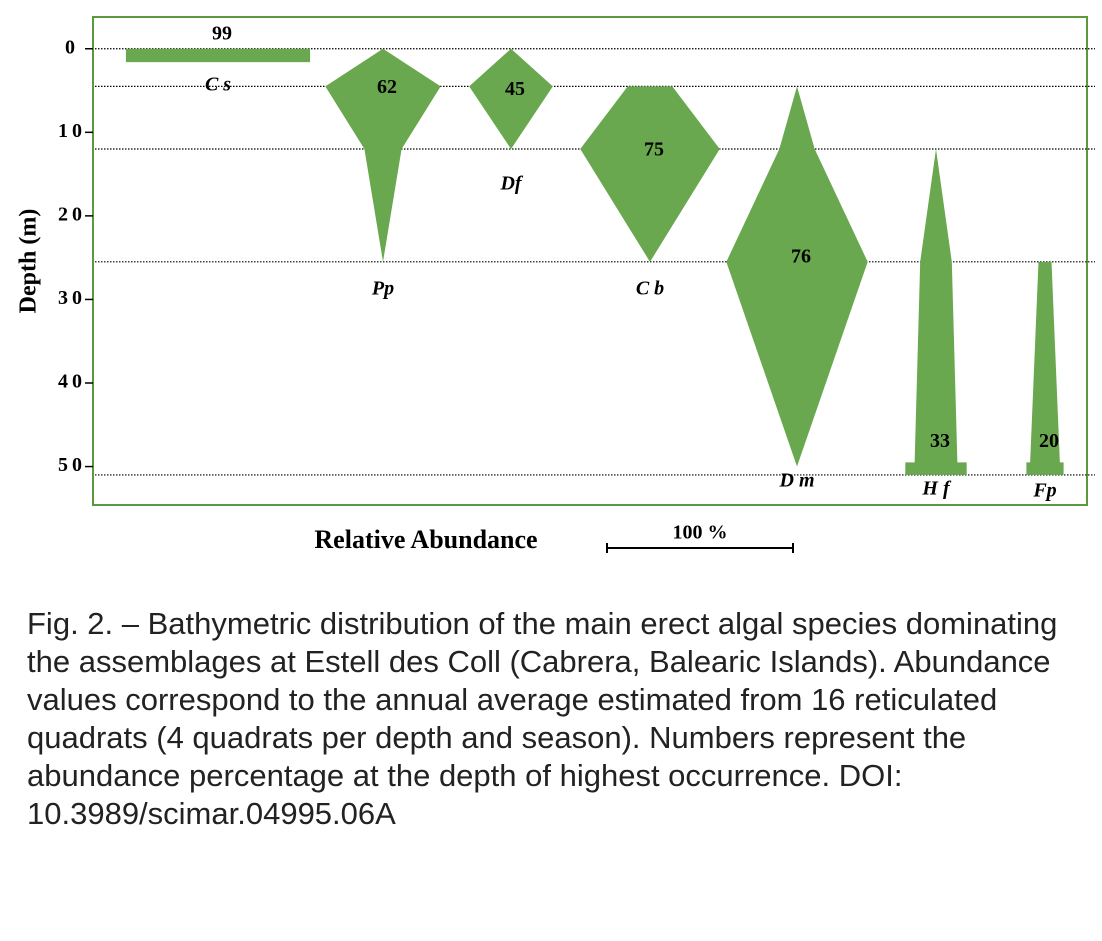 The height and width of the screenshot is (941, 1102). I want to click on species-label: Df, so click(511, 184).